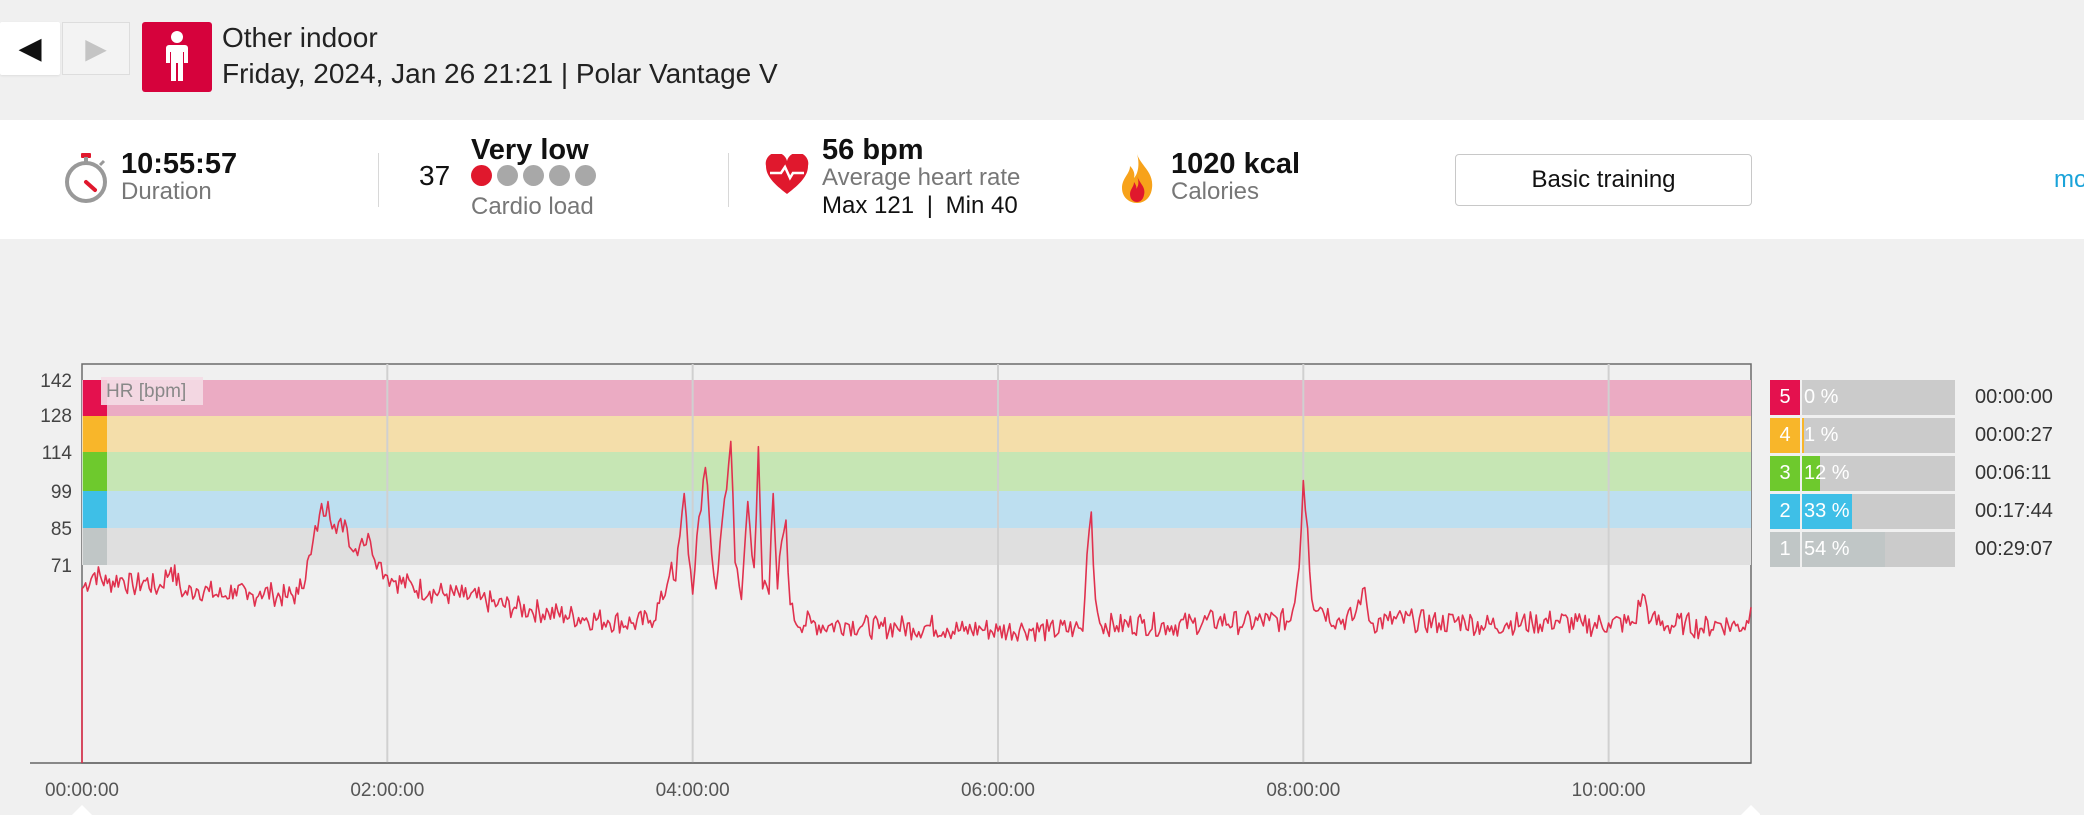  What do you see at coordinates (61, 566) in the screenshot?
I see `y-tick-label: 71` at bounding box center [61, 566].